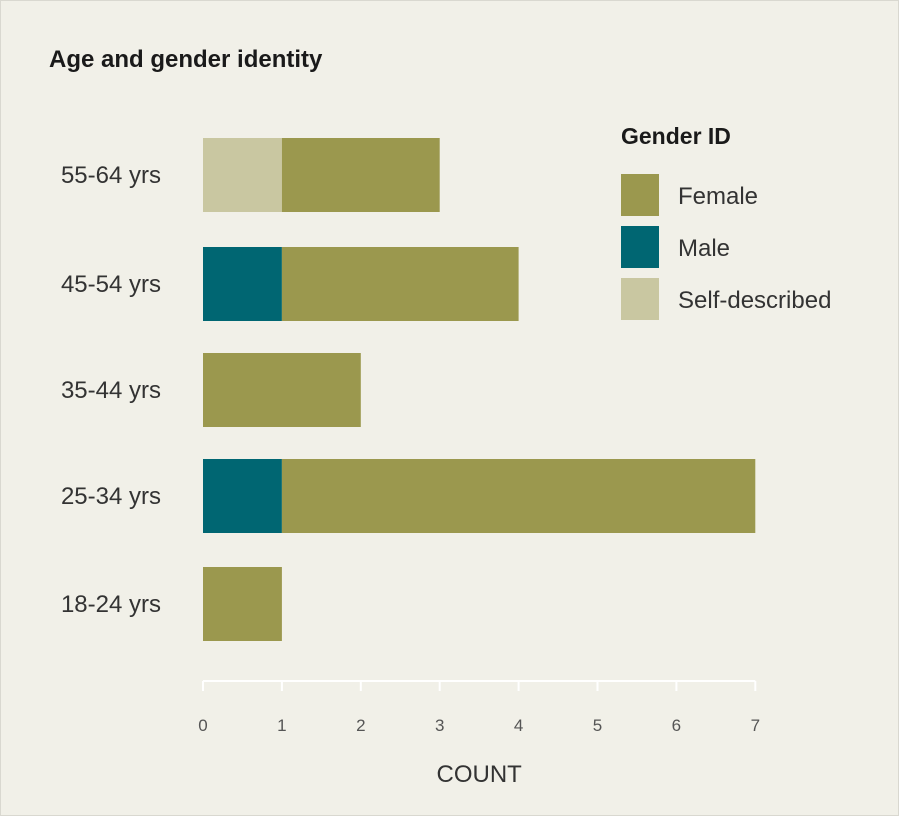 The width and height of the screenshot is (899, 816). What do you see at coordinates (676, 725) in the screenshot?
I see `x-tick-label: 6` at bounding box center [676, 725].